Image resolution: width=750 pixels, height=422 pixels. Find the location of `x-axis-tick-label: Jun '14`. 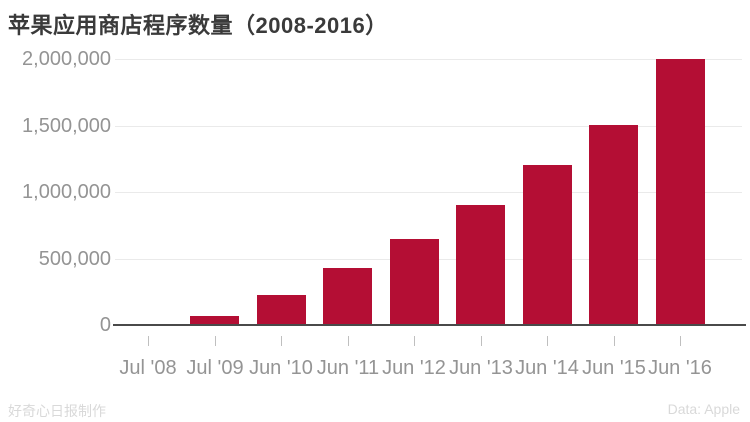

x-axis-tick-label: Jun '14 is located at coordinates (547, 368).